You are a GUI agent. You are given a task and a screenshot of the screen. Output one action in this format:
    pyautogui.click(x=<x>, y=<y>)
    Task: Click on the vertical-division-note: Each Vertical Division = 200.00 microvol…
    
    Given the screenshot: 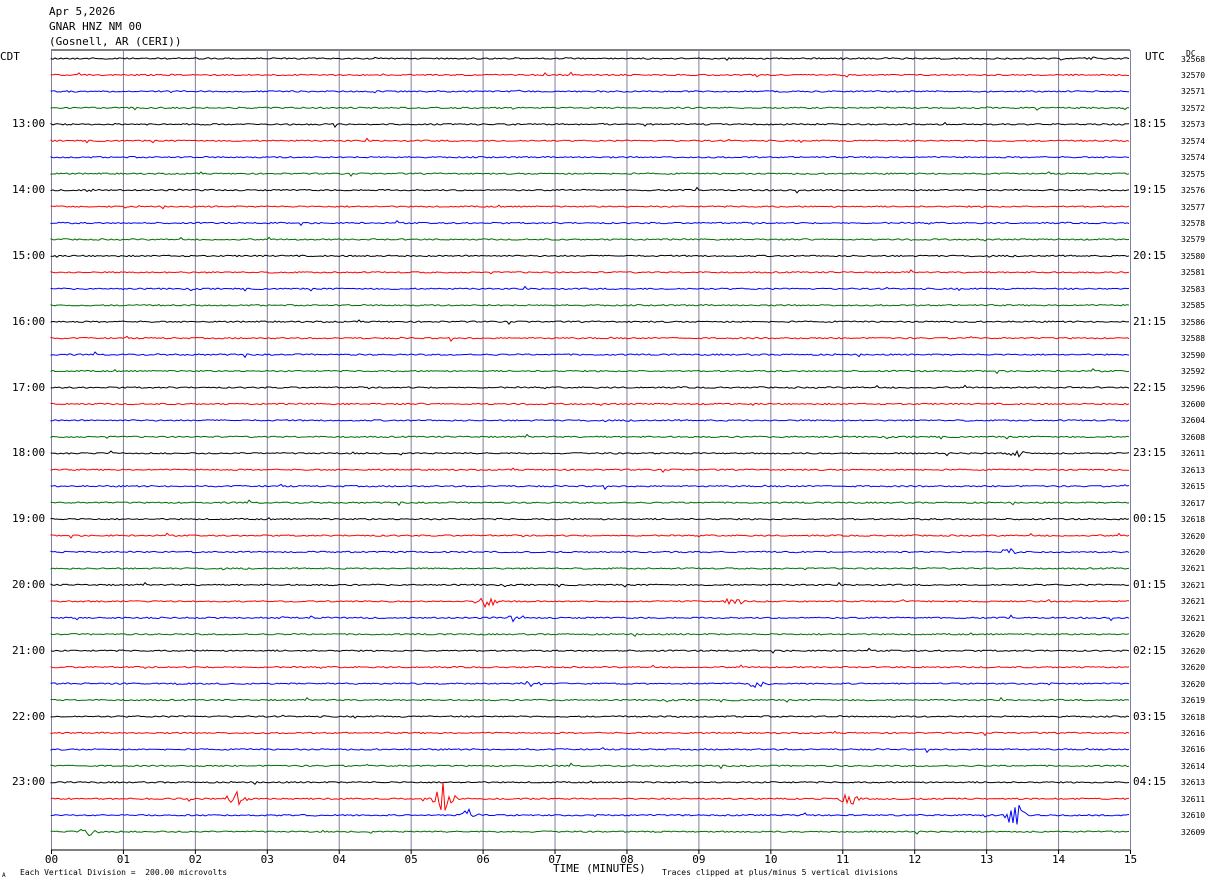 What is the action you would take?
    pyautogui.click(x=124, y=872)
    